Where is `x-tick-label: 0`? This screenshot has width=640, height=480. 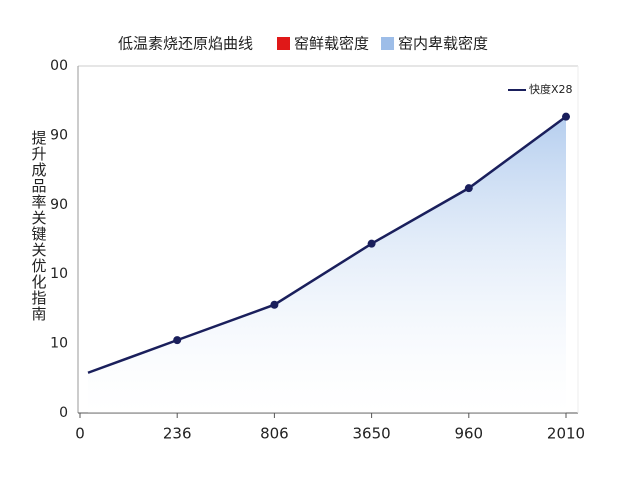
x-tick-label: 0 is located at coordinates (80, 434).